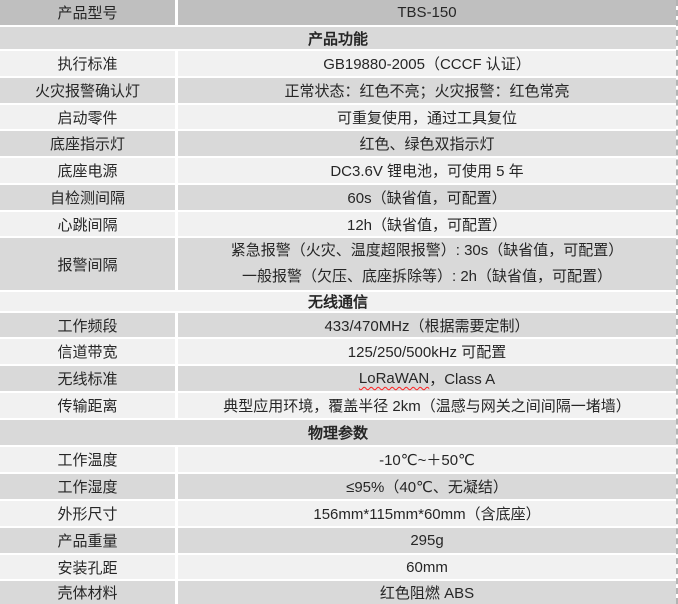 Image resolution: width=678 pixels, height=604 pixels. I want to click on section-header: 物理参数, so click(337, 433).